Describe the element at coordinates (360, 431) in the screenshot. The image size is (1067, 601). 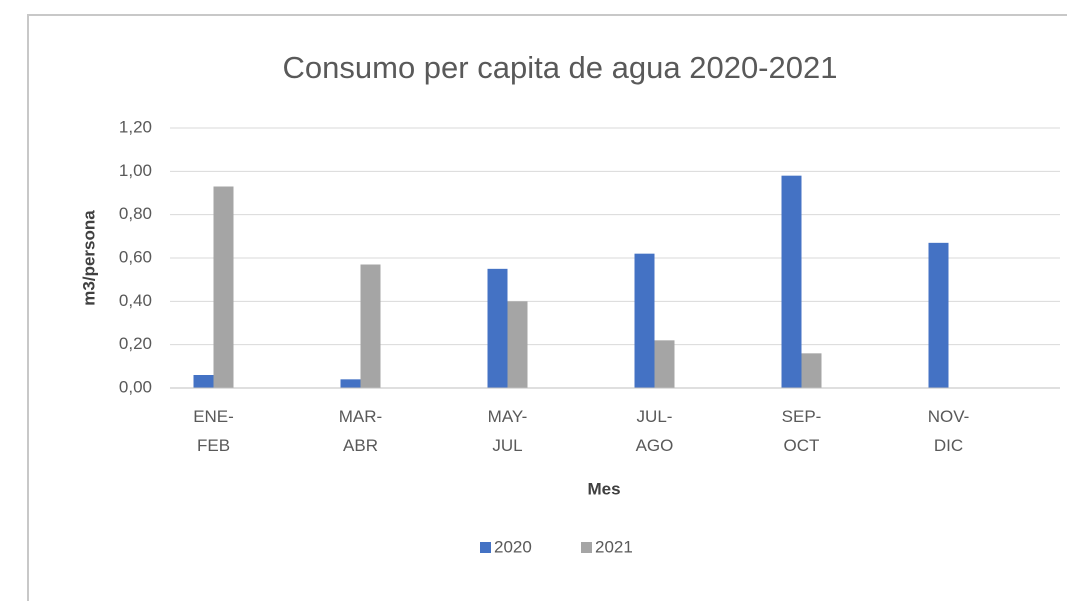
I see `x-tick-label: MAR-ABR` at that location.